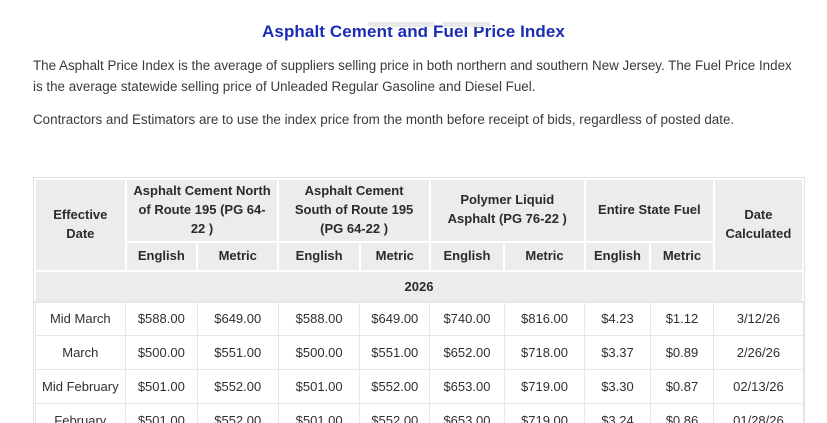 The height and width of the screenshot is (423, 827). Describe the element at coordinates (80, 353) in the screenshot. I see `effective-date-cell: March` at that location.